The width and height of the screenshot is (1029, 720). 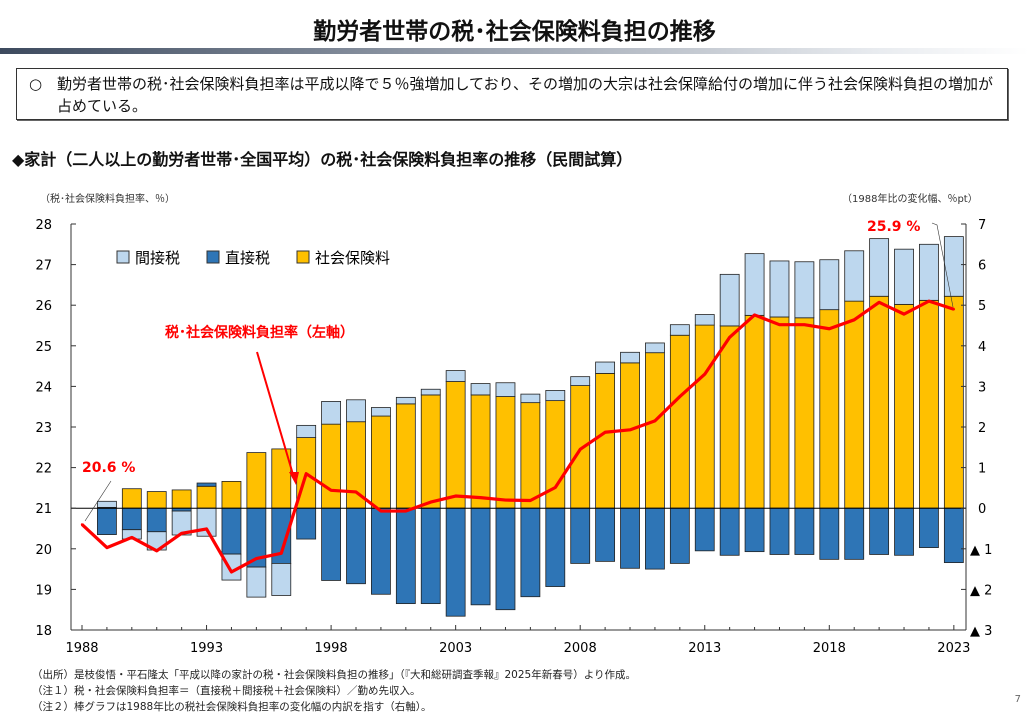 I want to click on left-tick-label: 20, so click(x=43, y=550).